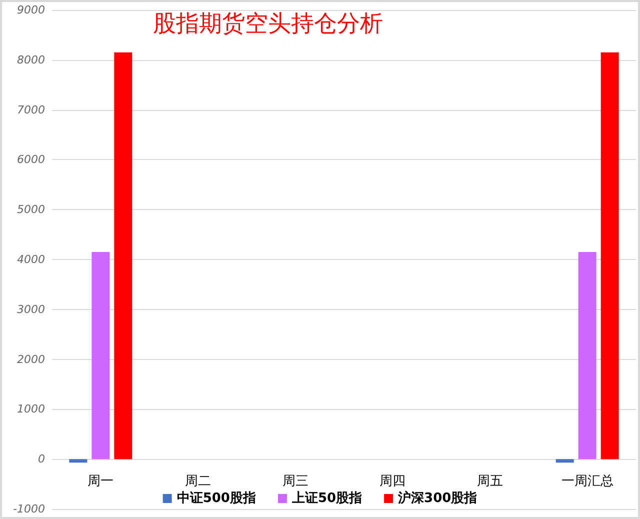  Describe the element at coordinates (31, 259) in the screenshot. I see `y-tick-label: 4000` at that location.